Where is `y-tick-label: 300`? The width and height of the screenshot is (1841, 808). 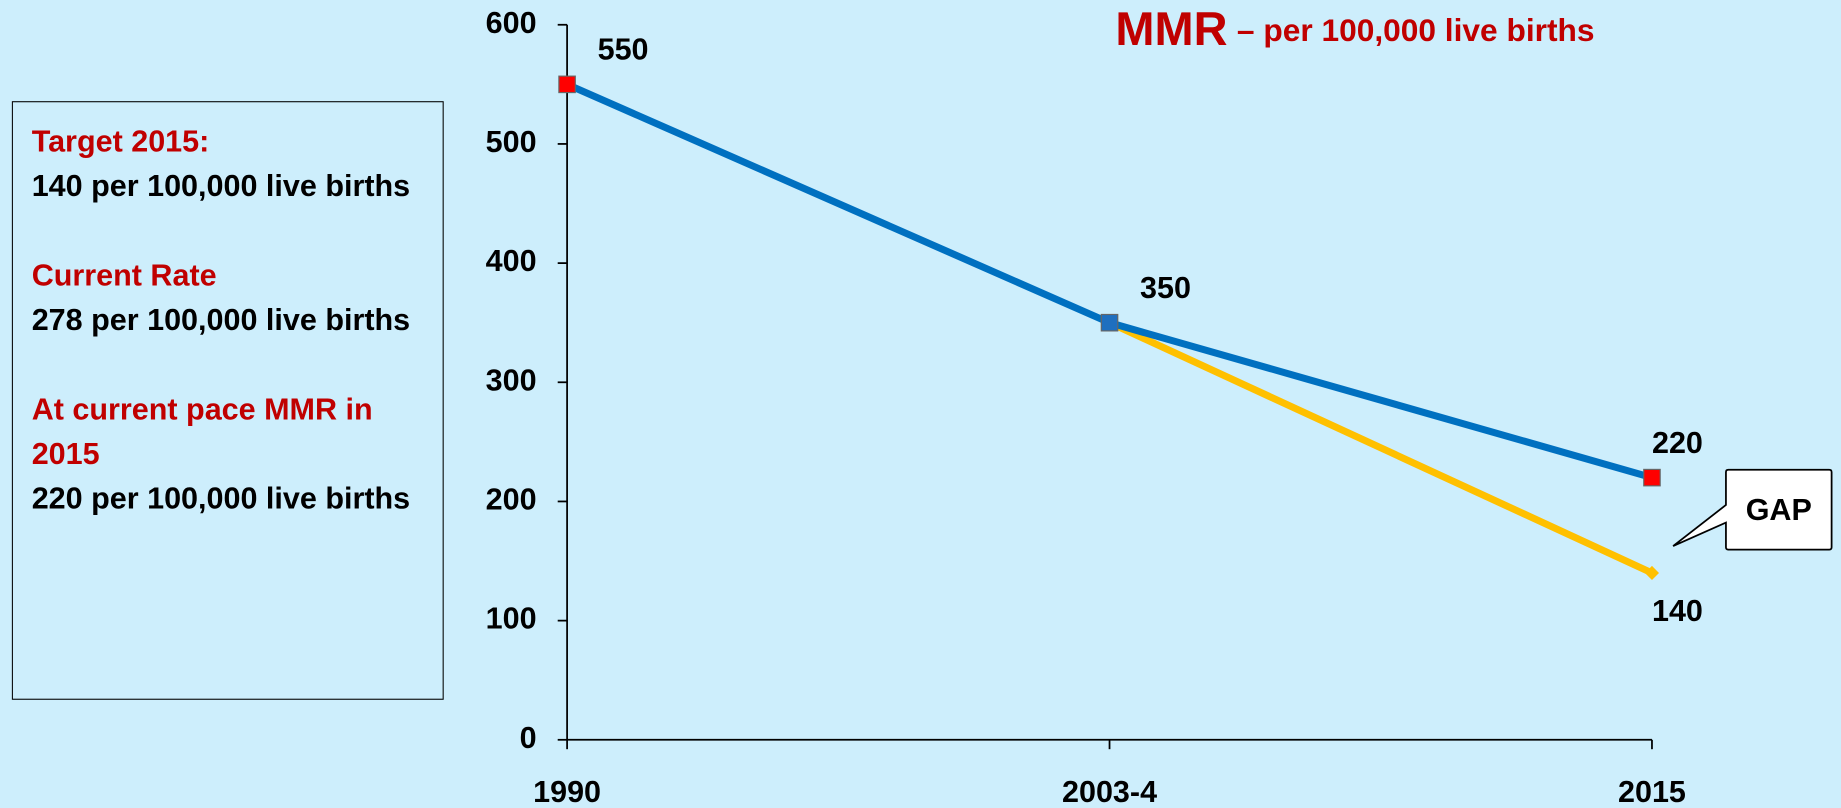 y-tick-label: 300 is located at coordinates (511, 380).